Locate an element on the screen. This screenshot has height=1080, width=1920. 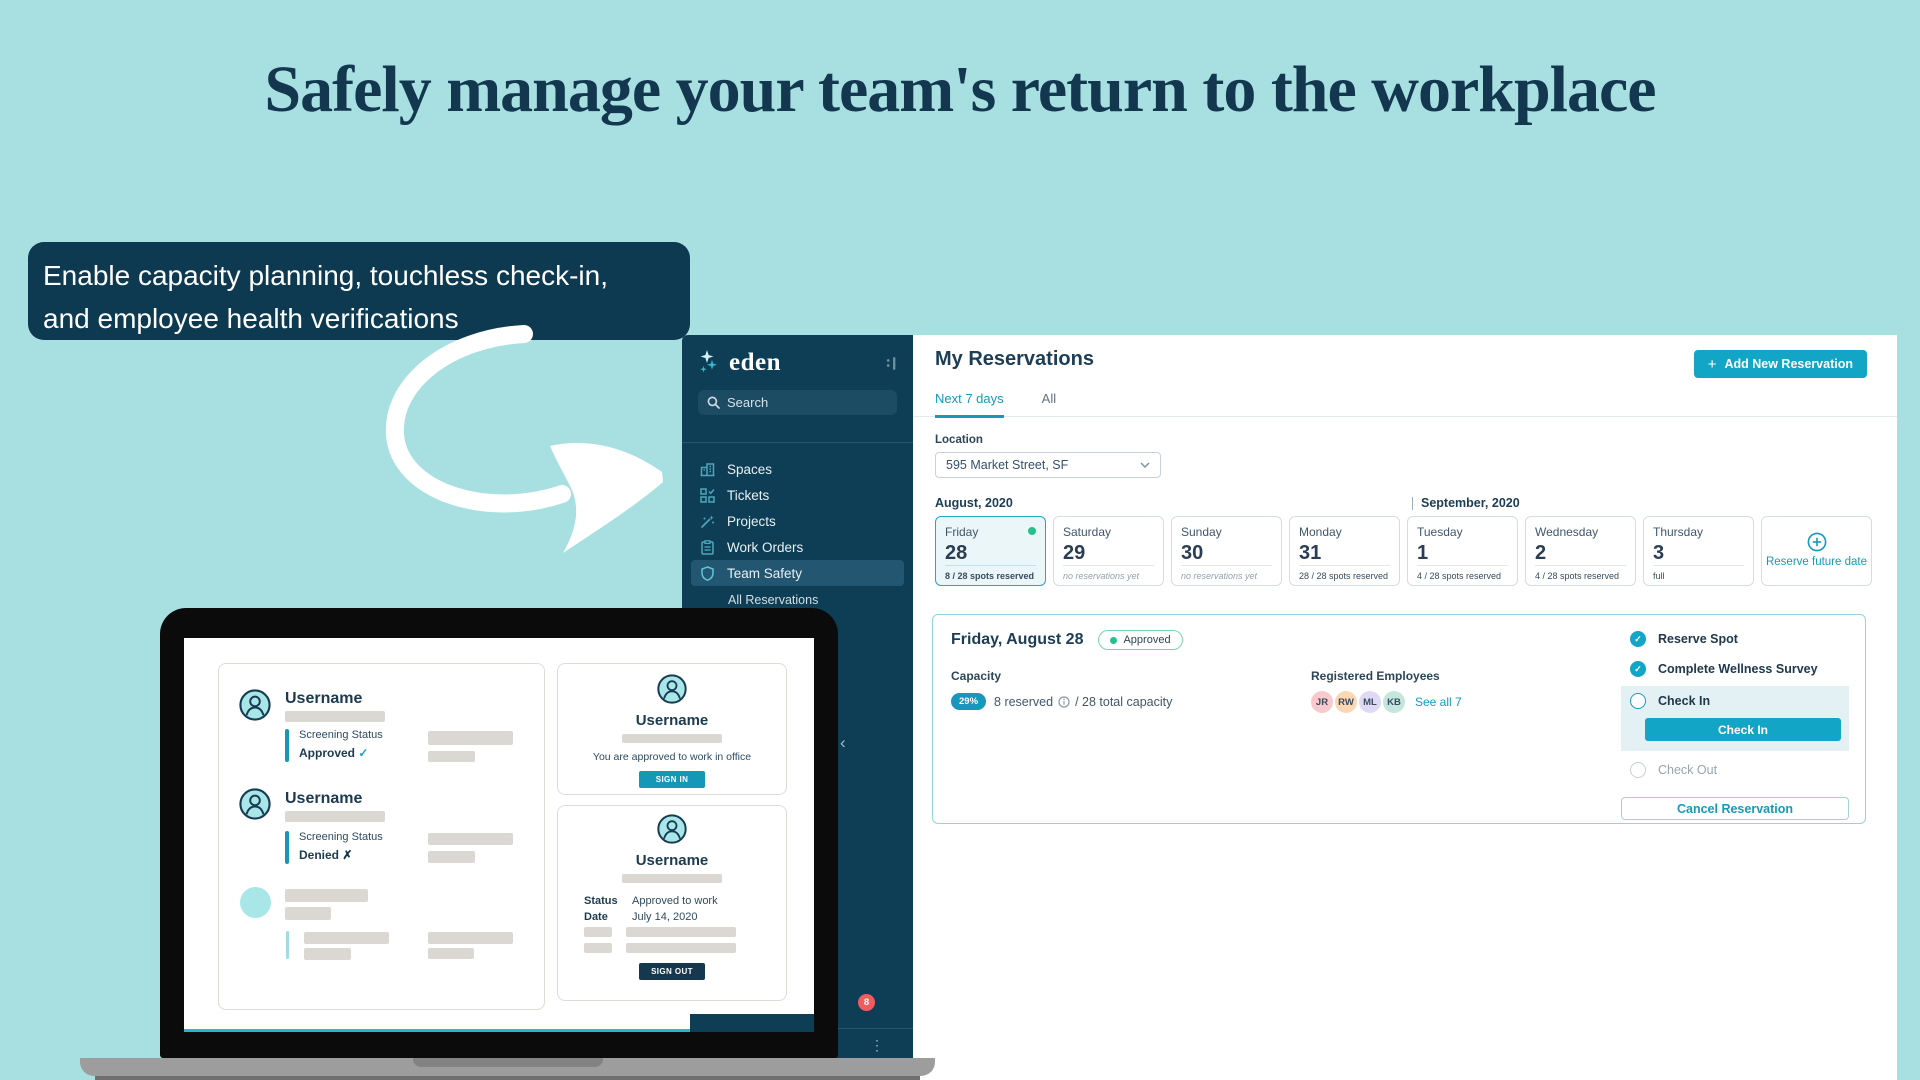
sidebar-item-team-safety: Team Safety is located at coordinates (797, 573).